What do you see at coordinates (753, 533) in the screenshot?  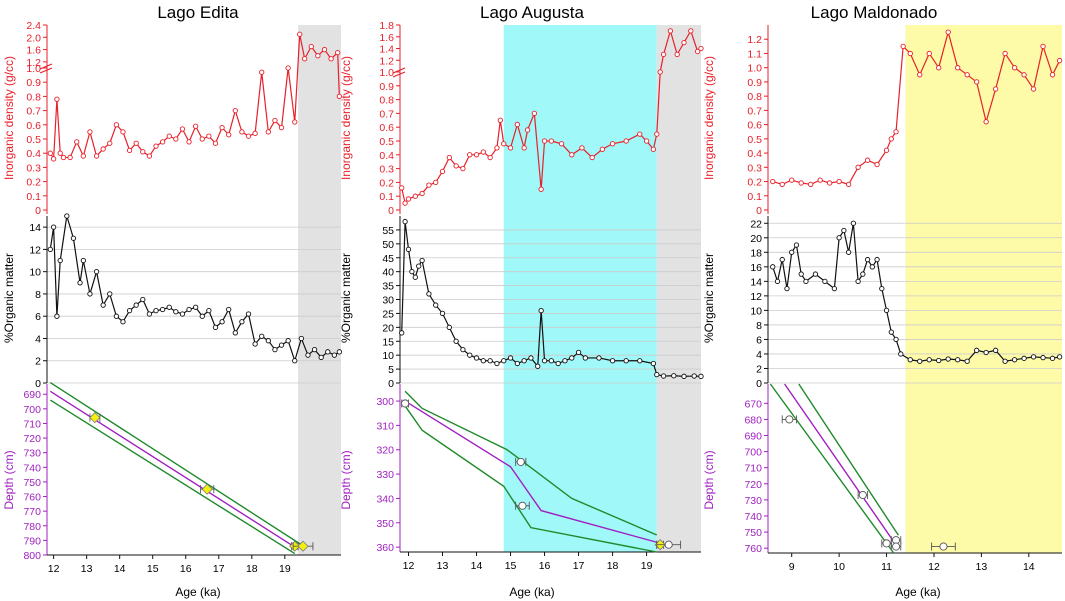 I see `depth-tick-label: 750` at bounding box center [753, 533].